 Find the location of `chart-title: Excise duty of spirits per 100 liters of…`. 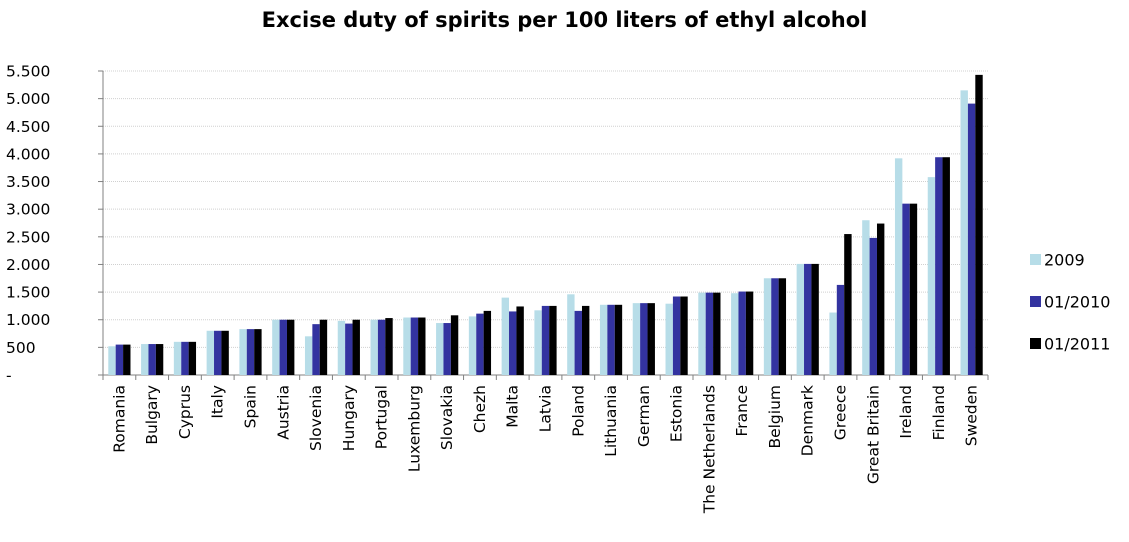

chart-title: Excise duty of spirits per 100 liters of… is located at coordinates (564, 20).